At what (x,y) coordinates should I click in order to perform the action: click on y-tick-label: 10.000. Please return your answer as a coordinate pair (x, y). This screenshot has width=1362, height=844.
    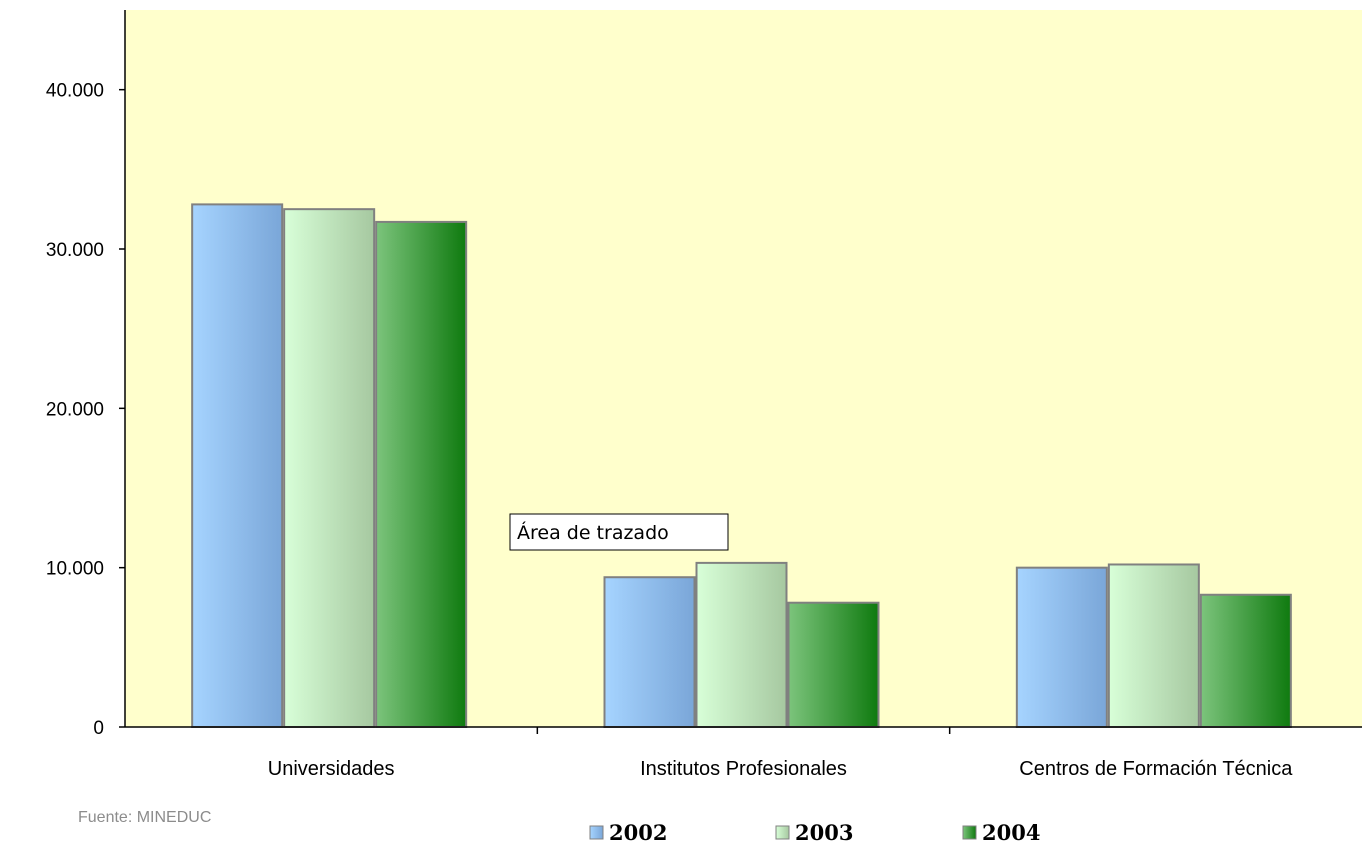
    Looking at the image, I should click on (75, 569).